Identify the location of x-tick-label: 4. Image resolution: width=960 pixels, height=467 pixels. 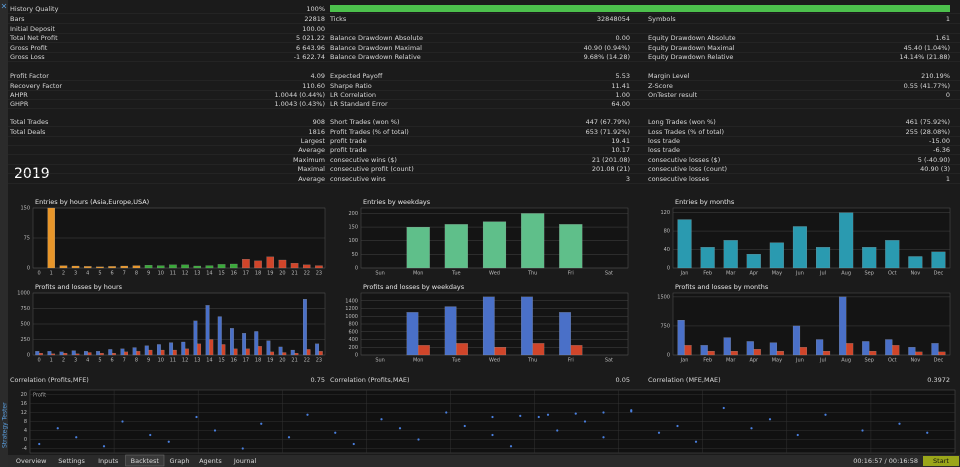
(87, 274).